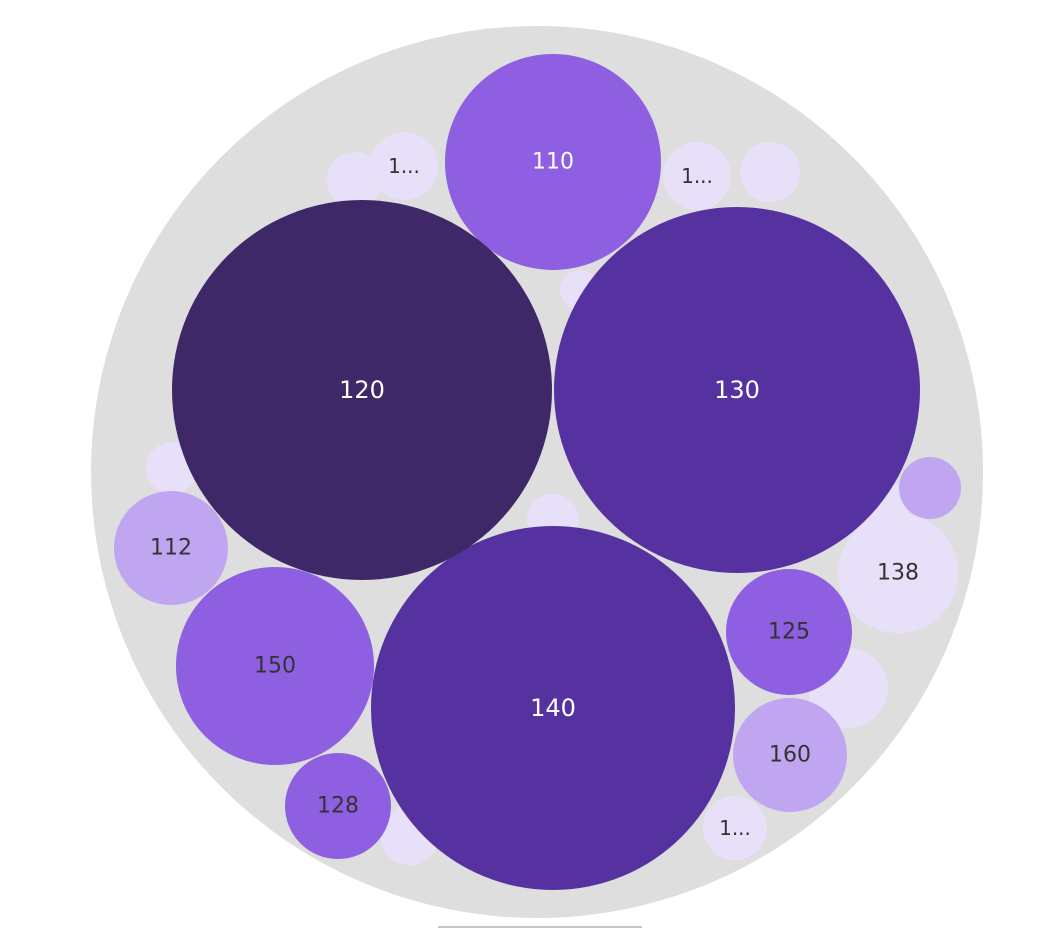 This screenshot has width=1054, height=930. I want to click on bubble-label: 160, so click(790, 755).